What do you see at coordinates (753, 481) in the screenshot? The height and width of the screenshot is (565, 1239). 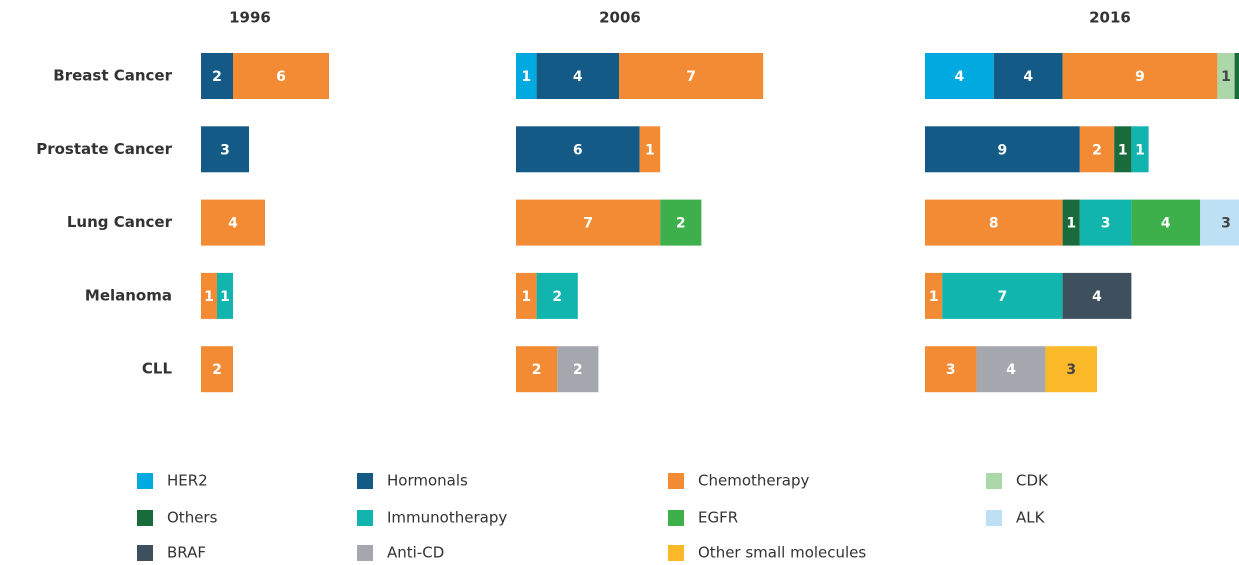 I see `legend-label: Chemotherapy` at bounding box center [753, 481].